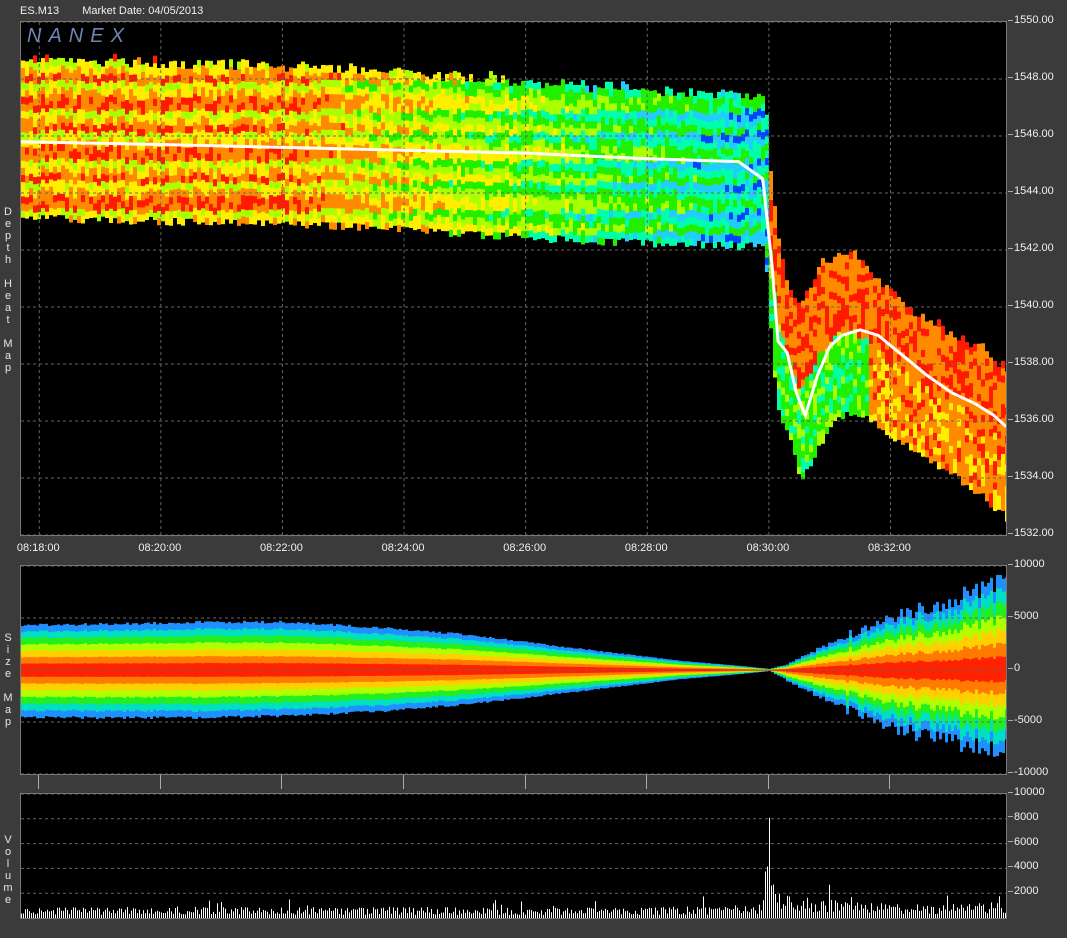 The image size is (1067, 938). What do you see at coordinates (1028, 772) in the screenshot?
I see `size-y-tick-label: -10000` at bounding box center [1028, 772].